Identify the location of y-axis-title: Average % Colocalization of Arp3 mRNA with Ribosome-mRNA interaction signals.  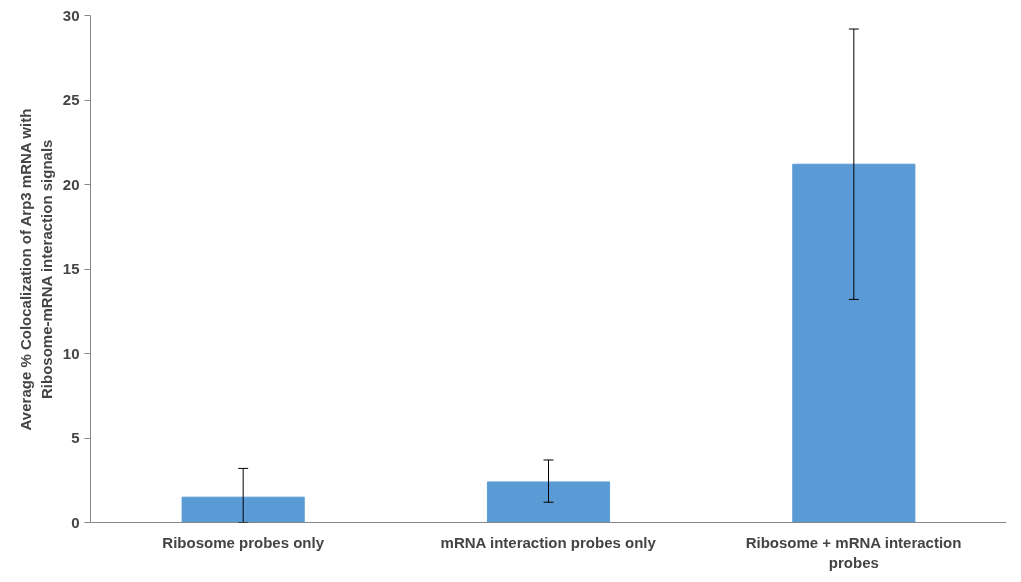
(36, 269).